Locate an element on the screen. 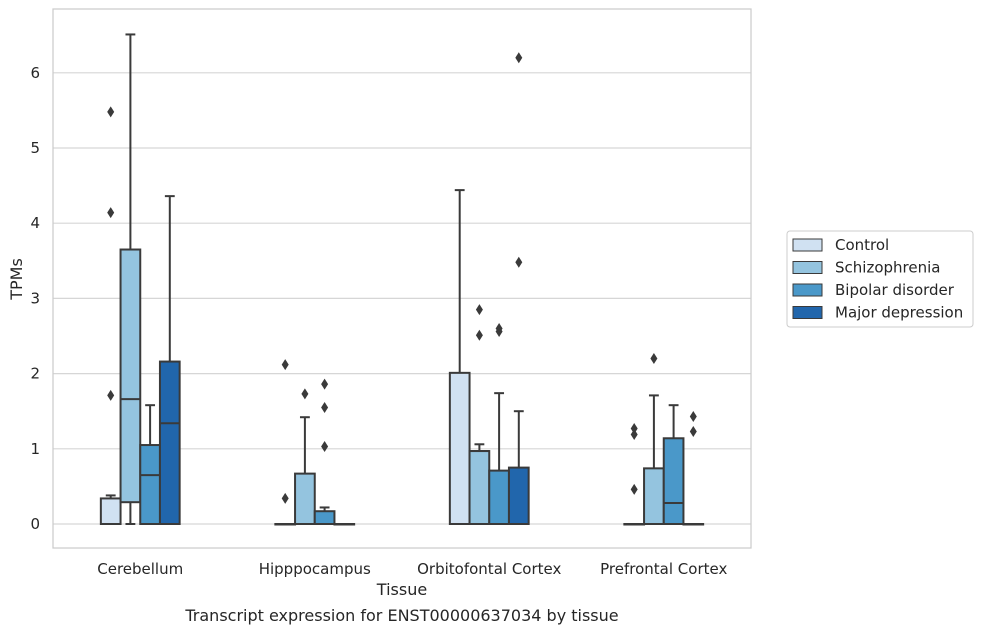 The image size is (983, 634). y-tick-label: 3 is located at coordinates (35, 298).